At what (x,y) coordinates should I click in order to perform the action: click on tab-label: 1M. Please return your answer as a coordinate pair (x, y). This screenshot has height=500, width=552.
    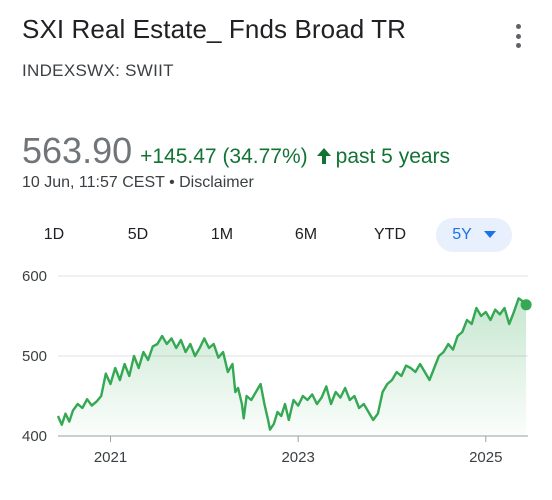
    Looking at the image, I should click on (222, 234).